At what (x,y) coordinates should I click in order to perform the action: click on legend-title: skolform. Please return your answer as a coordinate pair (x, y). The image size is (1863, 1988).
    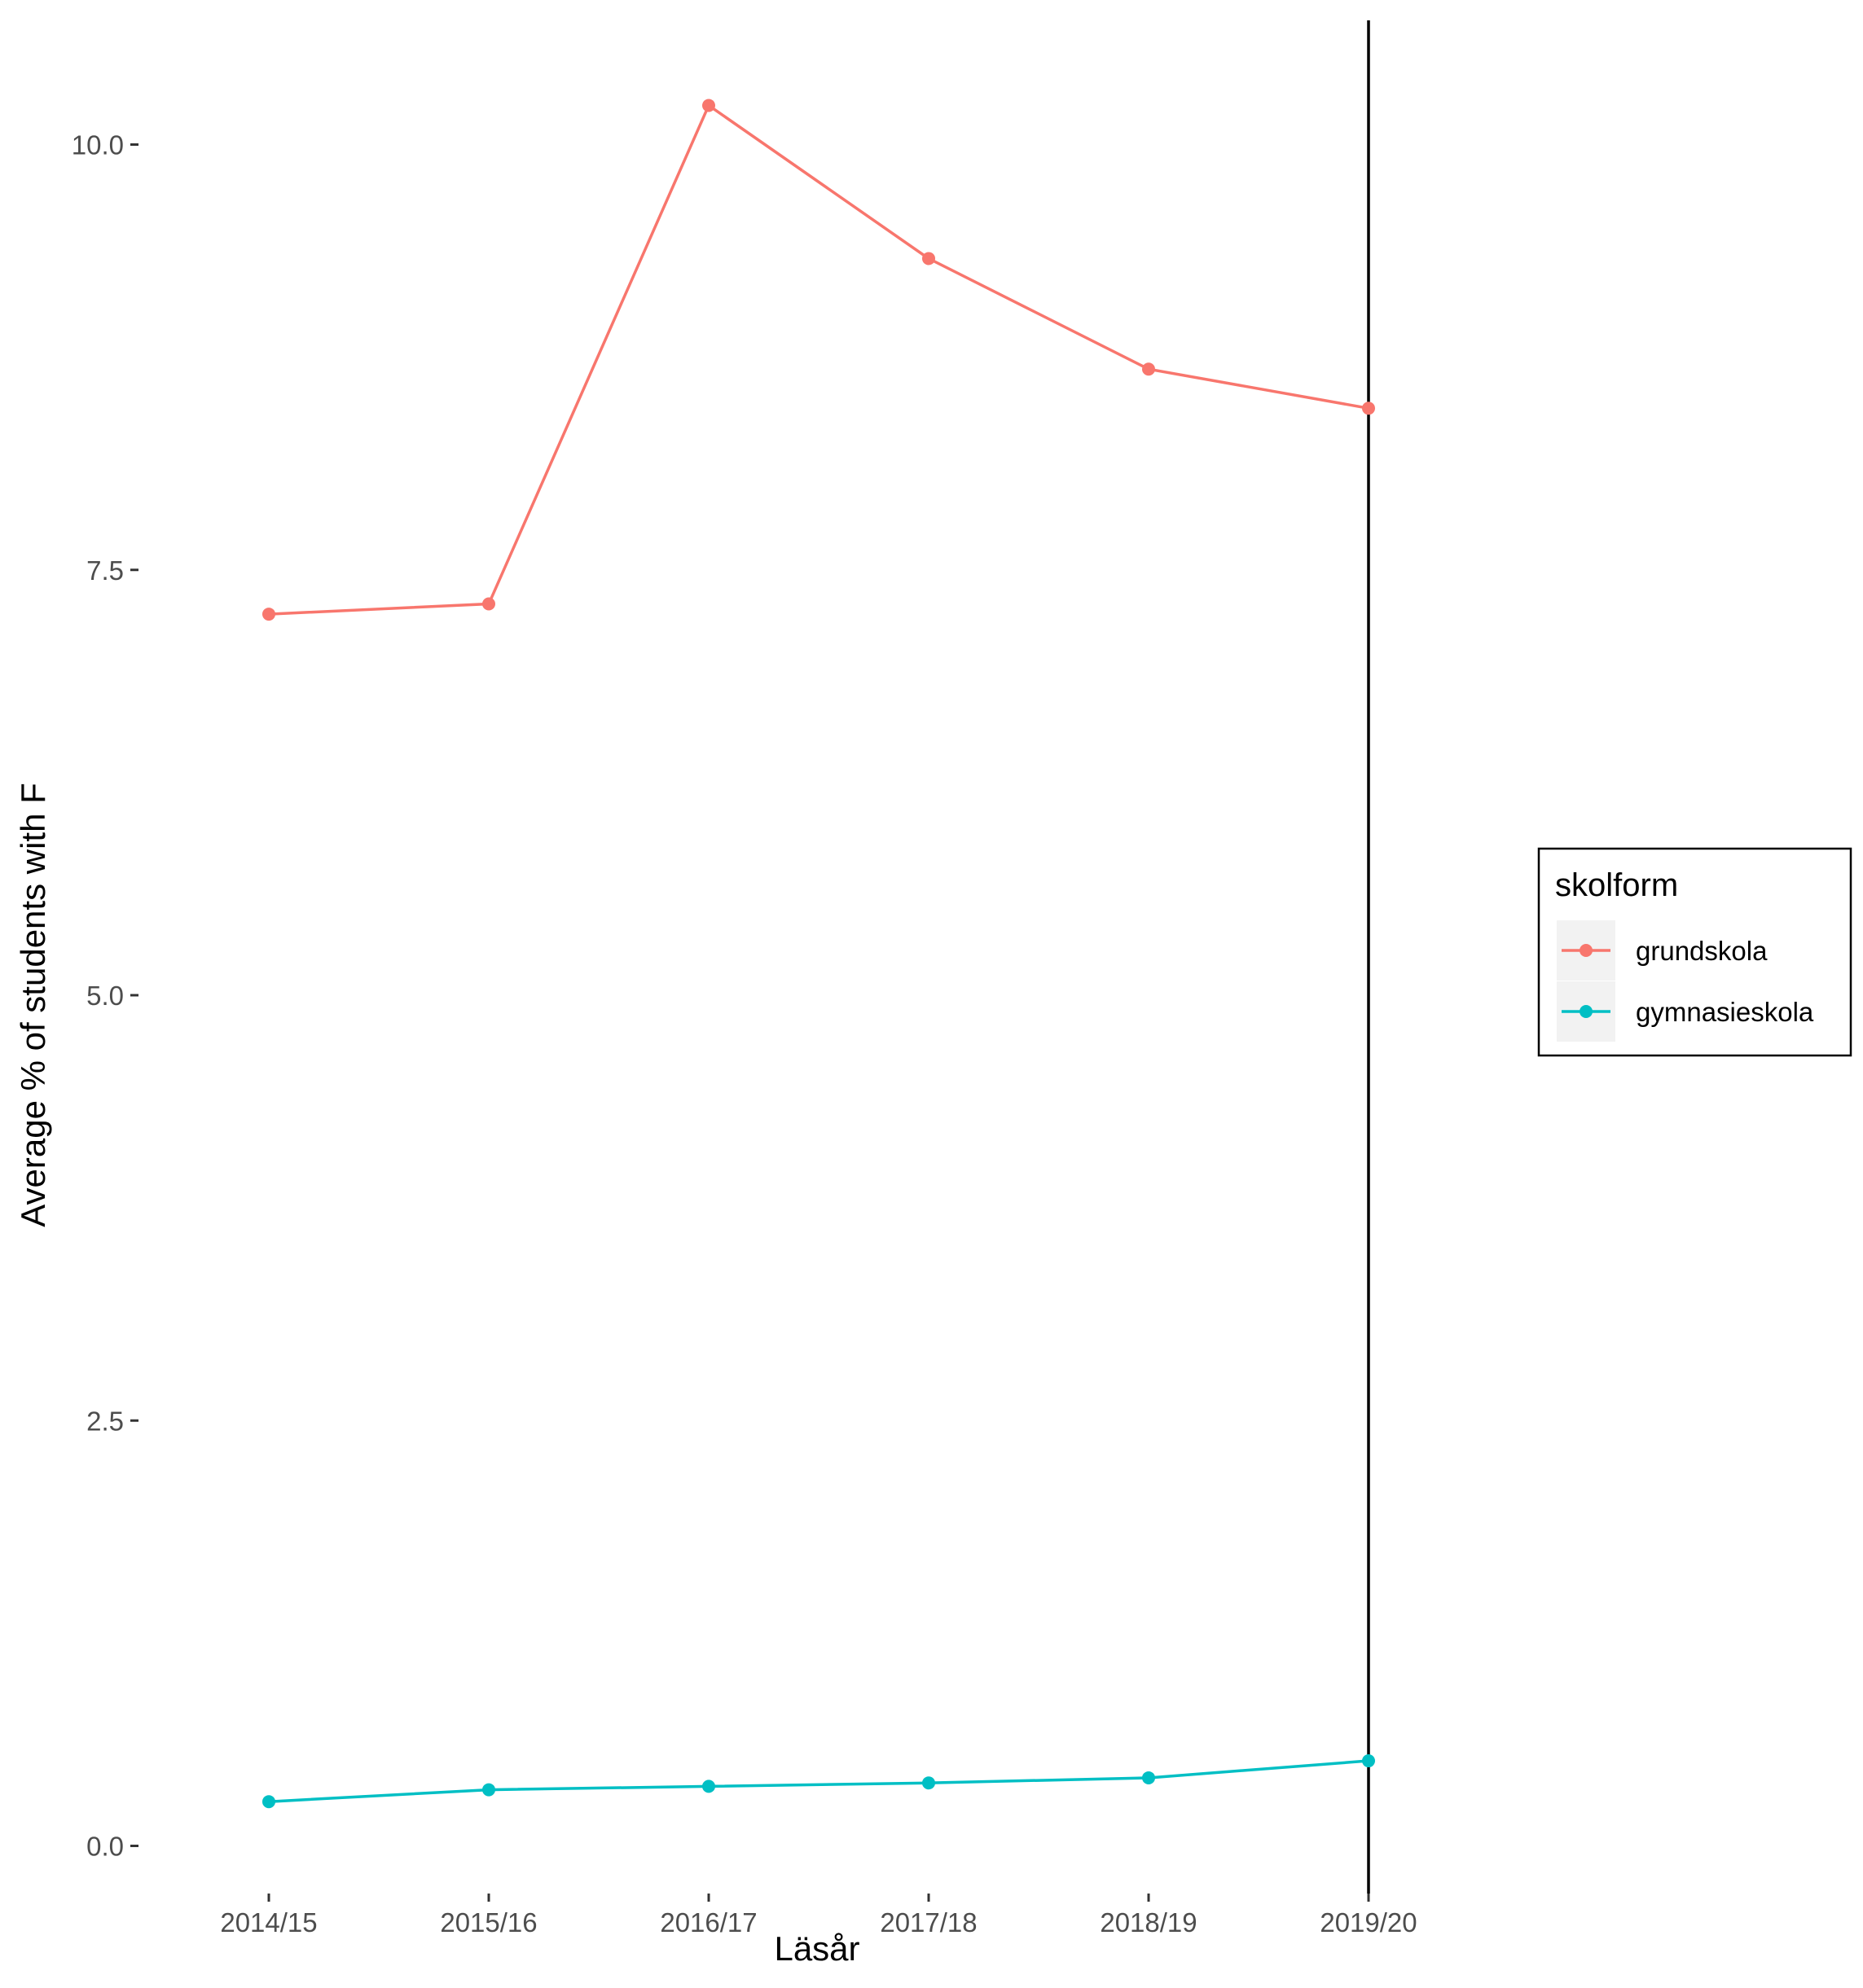
    Looking at the image, I should click on (1616, 885).